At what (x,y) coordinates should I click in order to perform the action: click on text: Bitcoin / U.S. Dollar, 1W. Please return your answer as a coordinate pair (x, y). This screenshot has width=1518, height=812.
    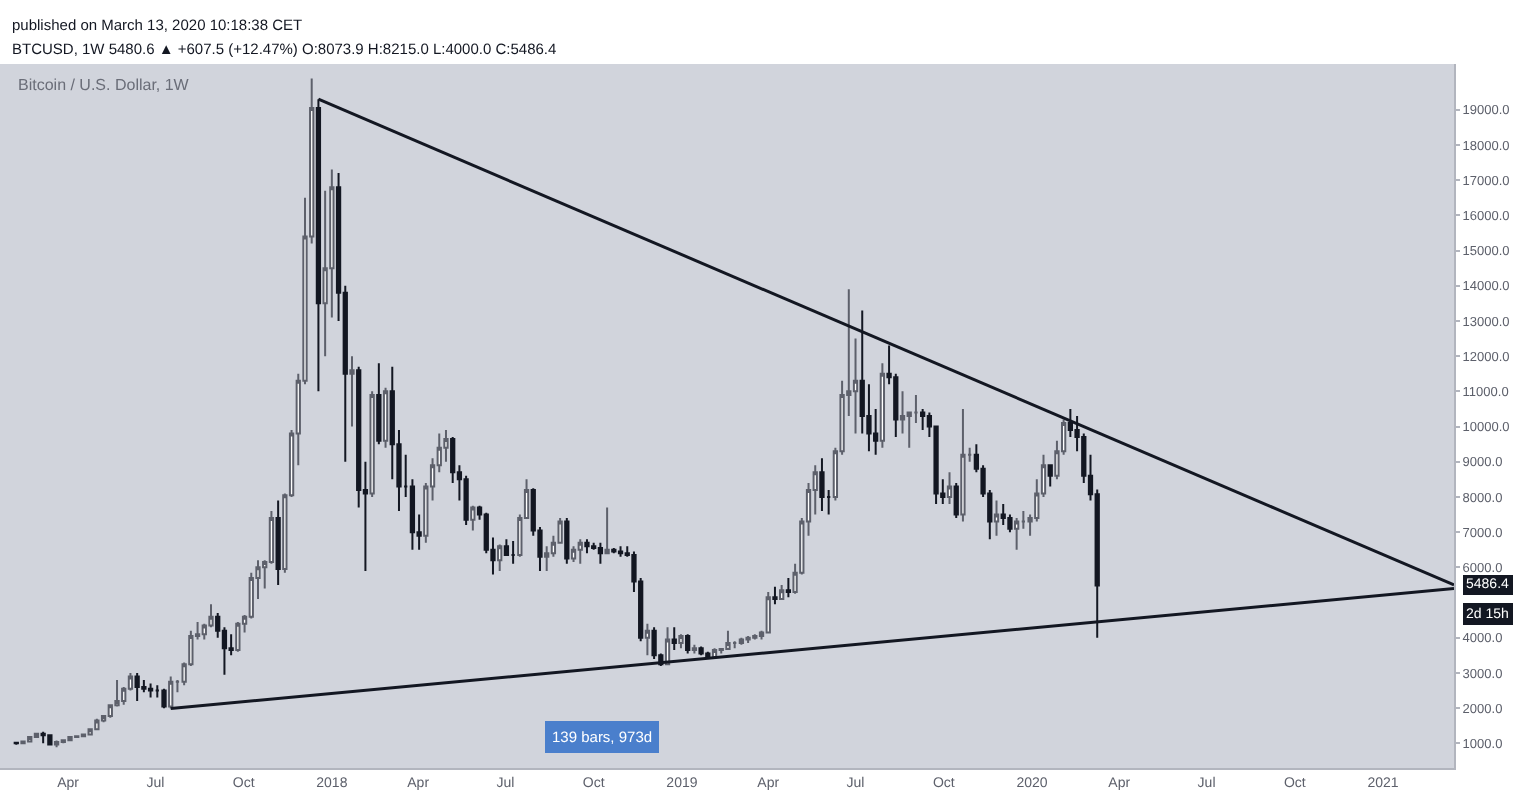
    Looking at the image, I should click on (104, 85).